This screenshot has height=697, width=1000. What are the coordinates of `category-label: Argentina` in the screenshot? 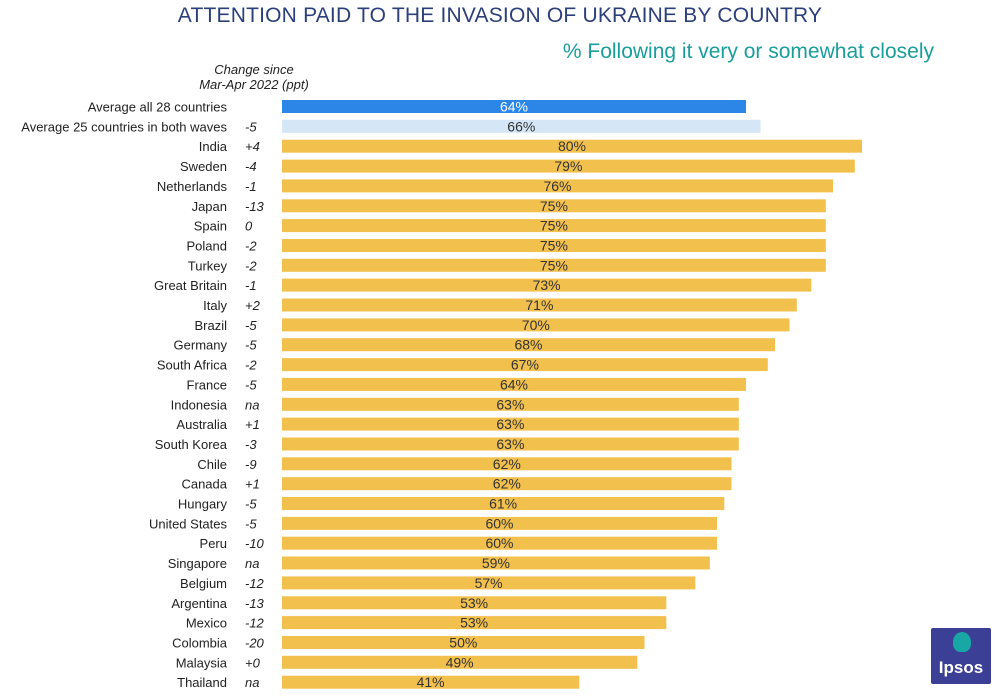 It's located at (199, 603).